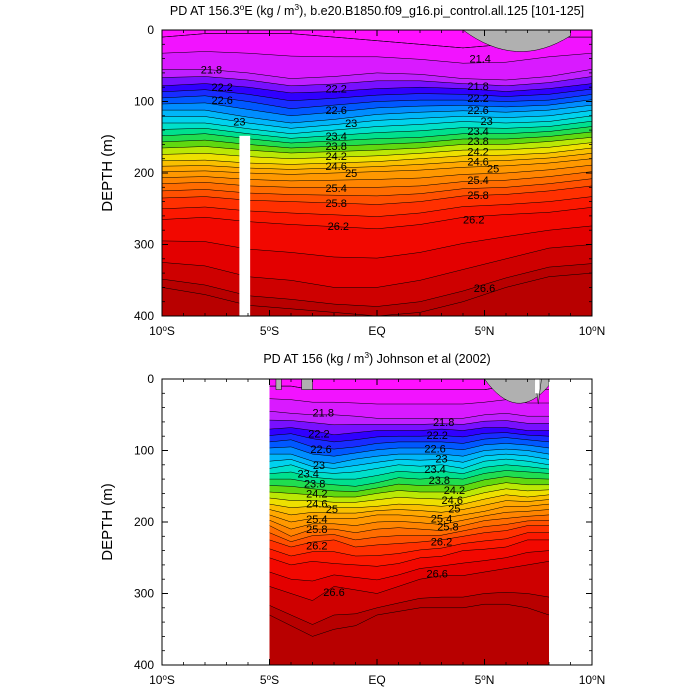 The image size is (700, 700). What do you see at coordinates (485, 680) in the screenshot?
I see `x-tick-label: 5oN` at bounding box center [485, 680].